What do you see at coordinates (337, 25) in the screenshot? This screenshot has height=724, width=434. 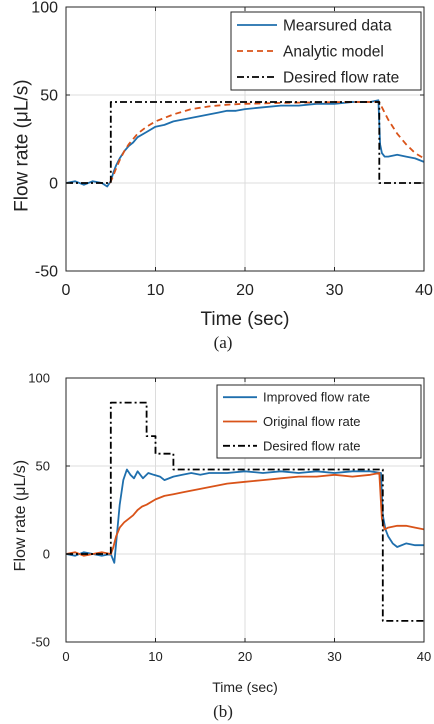 I see `legend-label: Mearsured data` at bounding box center [337, 25].